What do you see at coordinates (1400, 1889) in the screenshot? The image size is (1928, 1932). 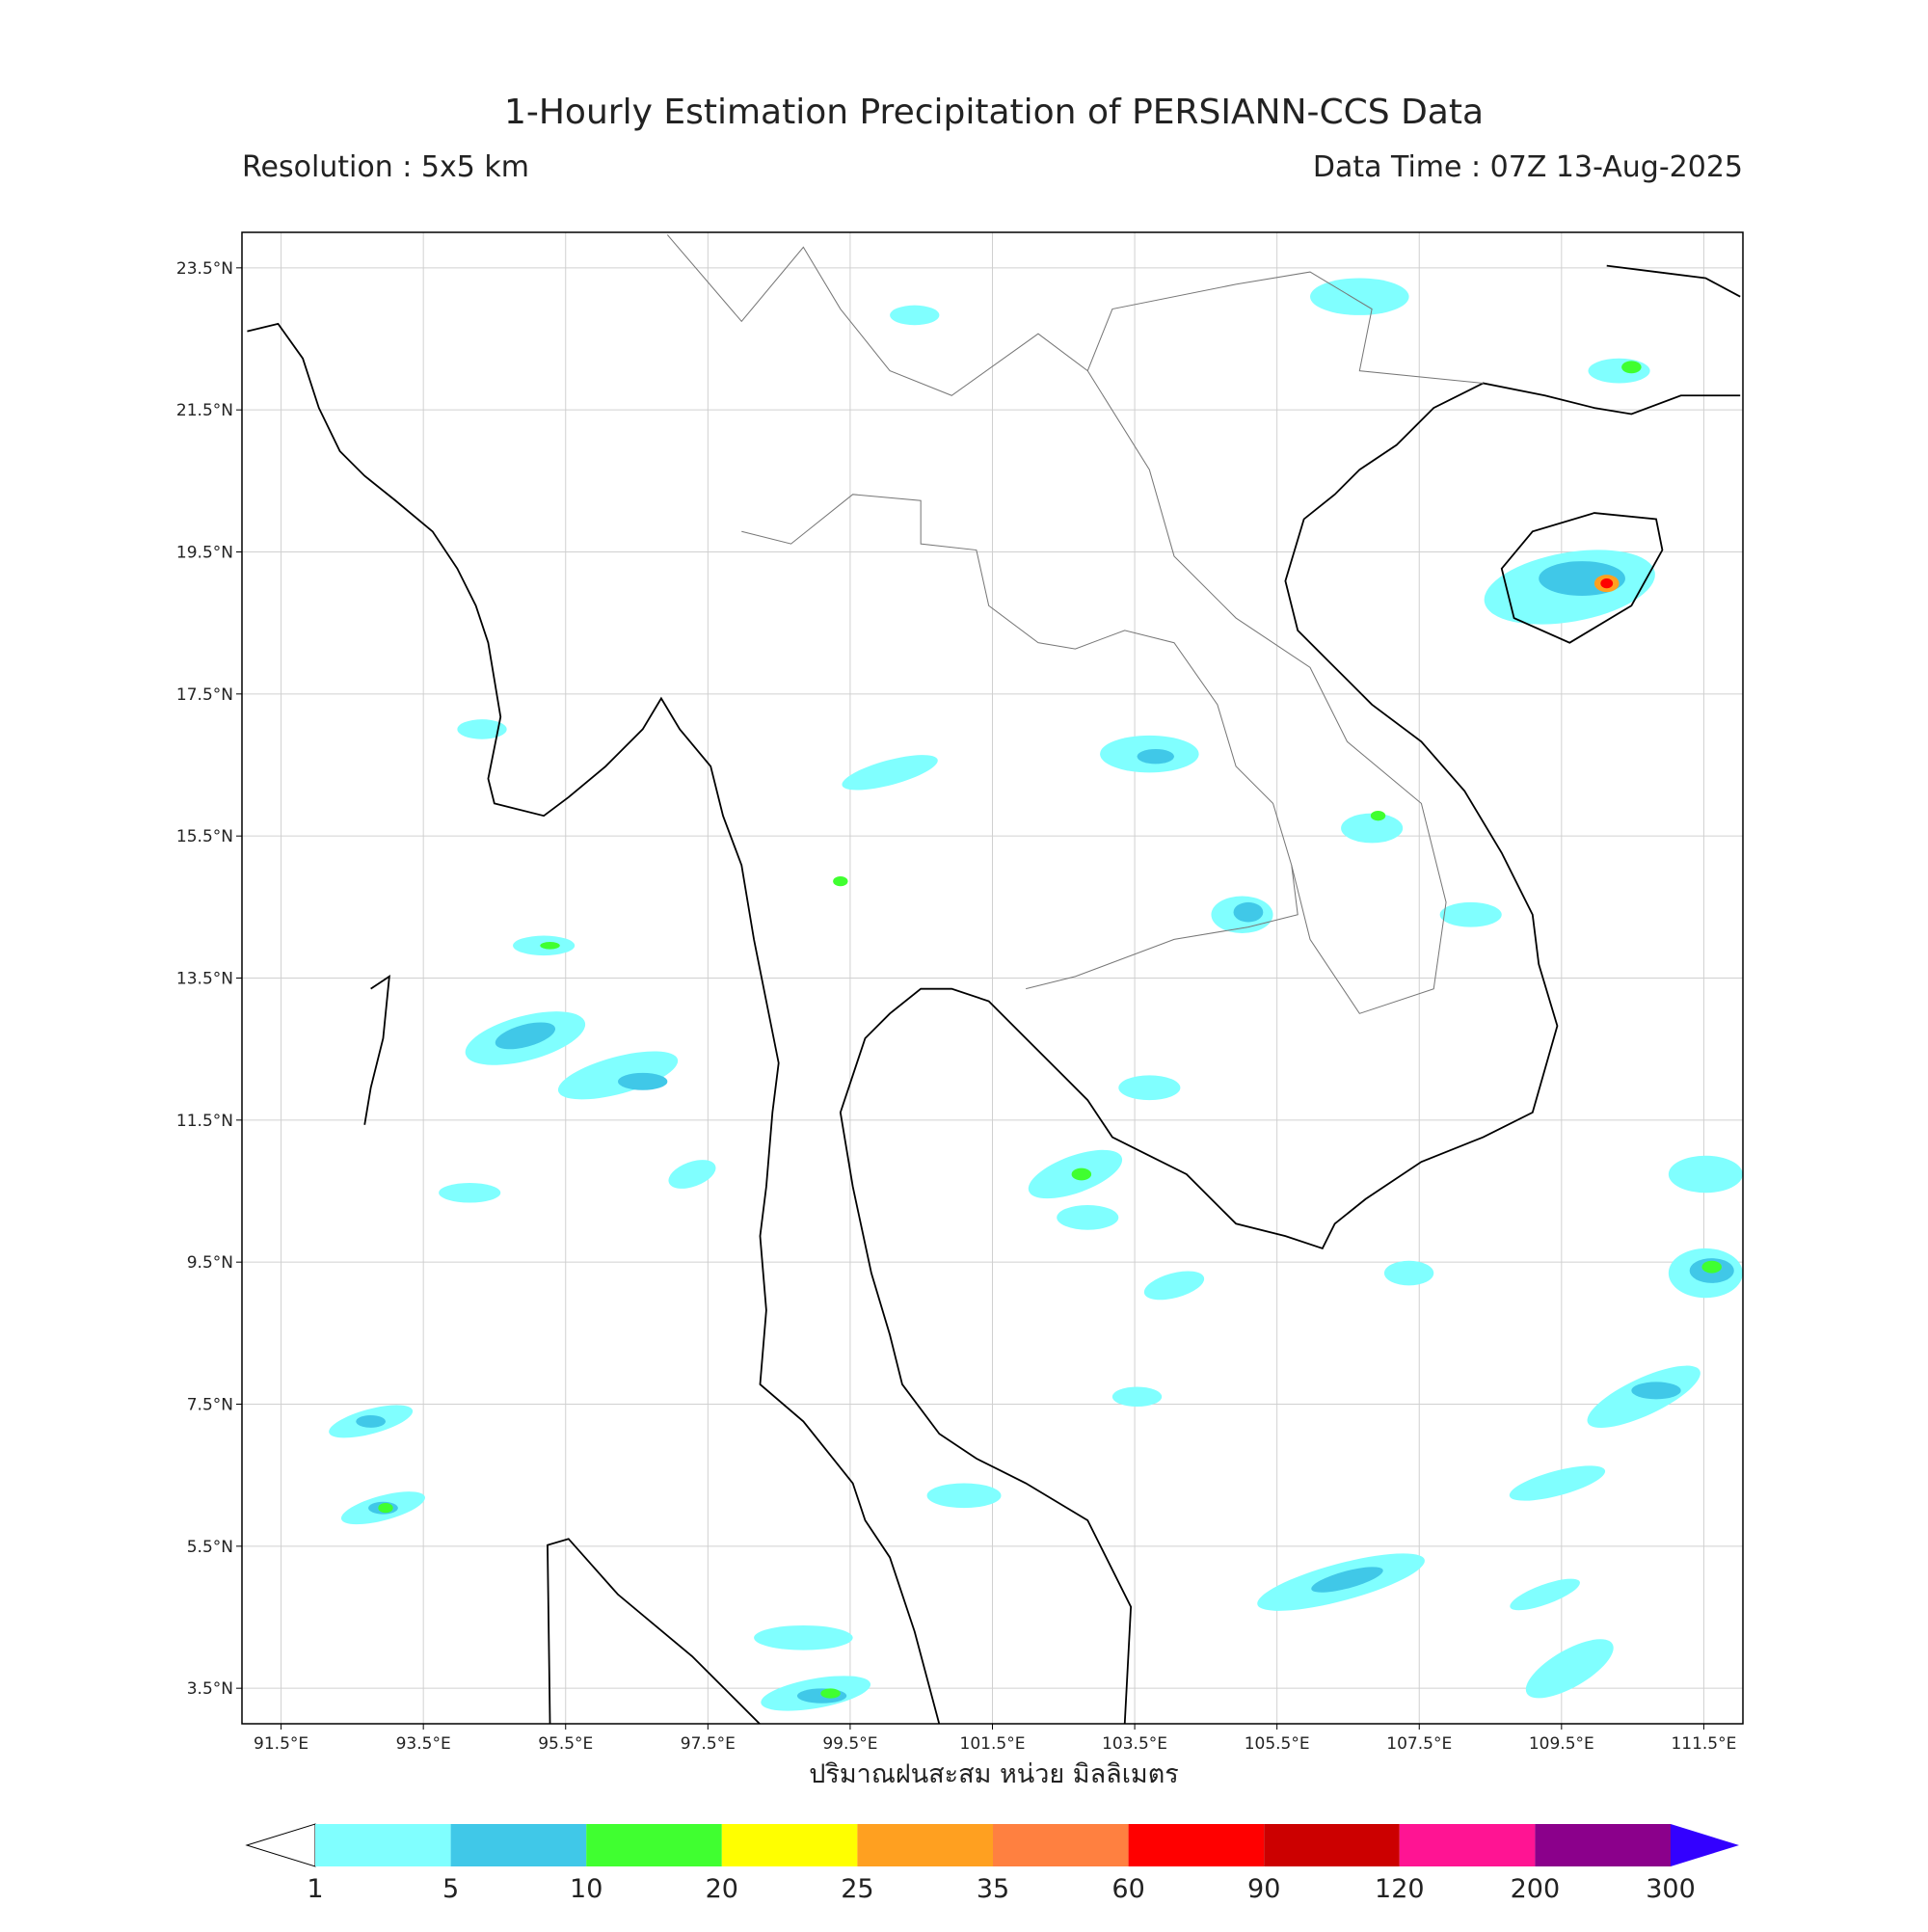 I see `colorbar-label: 120` at bounding box center [1400, 1889].